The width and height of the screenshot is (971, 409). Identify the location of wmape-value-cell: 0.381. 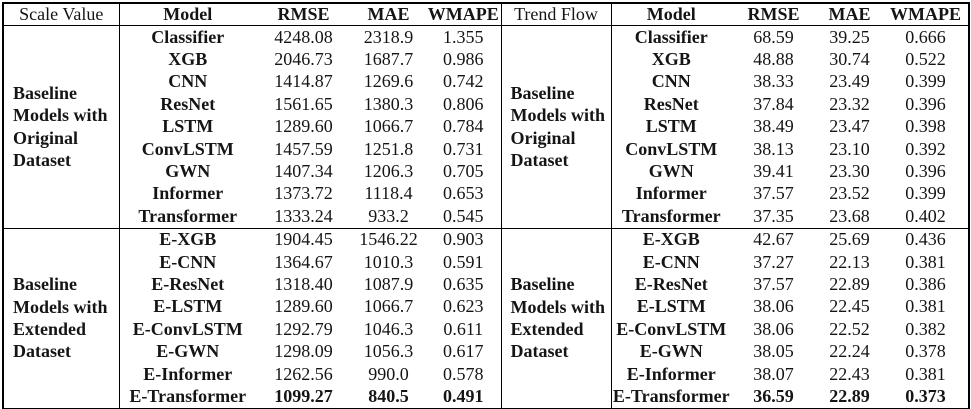
(925, 373).